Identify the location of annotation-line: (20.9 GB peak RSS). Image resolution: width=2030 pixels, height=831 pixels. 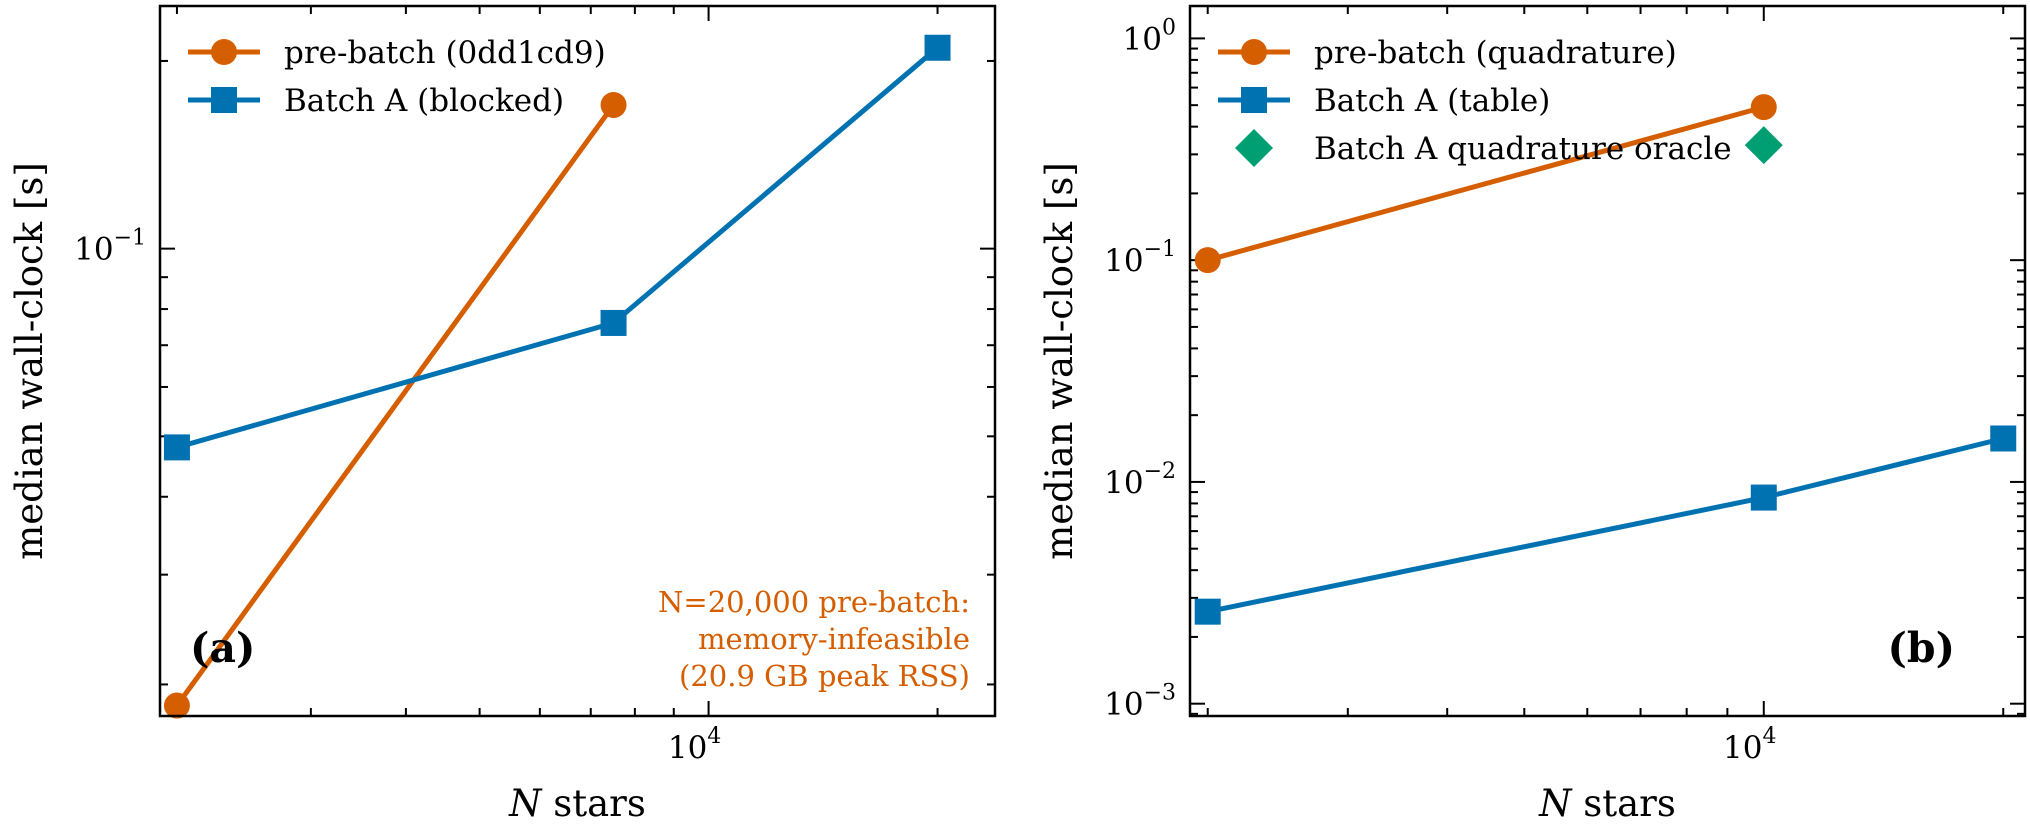
(824, 676).